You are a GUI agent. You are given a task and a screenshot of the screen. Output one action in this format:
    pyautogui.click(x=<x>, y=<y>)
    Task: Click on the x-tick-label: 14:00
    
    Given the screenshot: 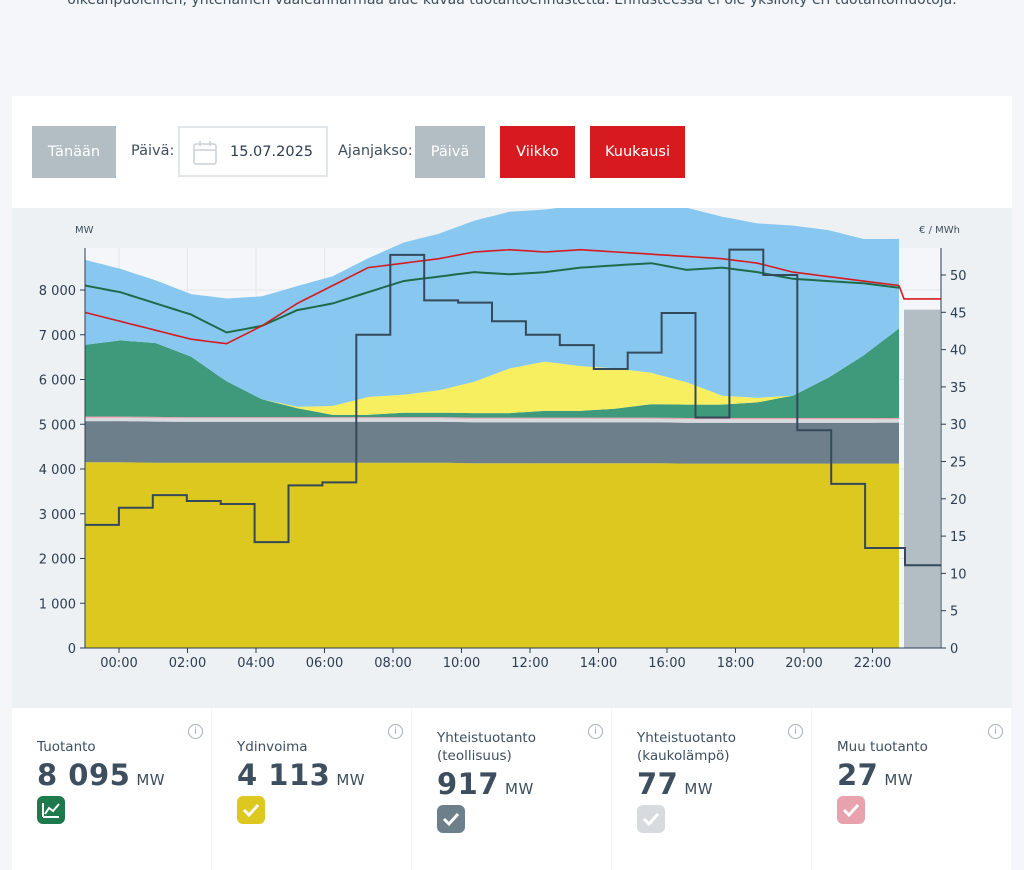 What is the action you would take?
    pyautogui.click(x=598, y=663)
    